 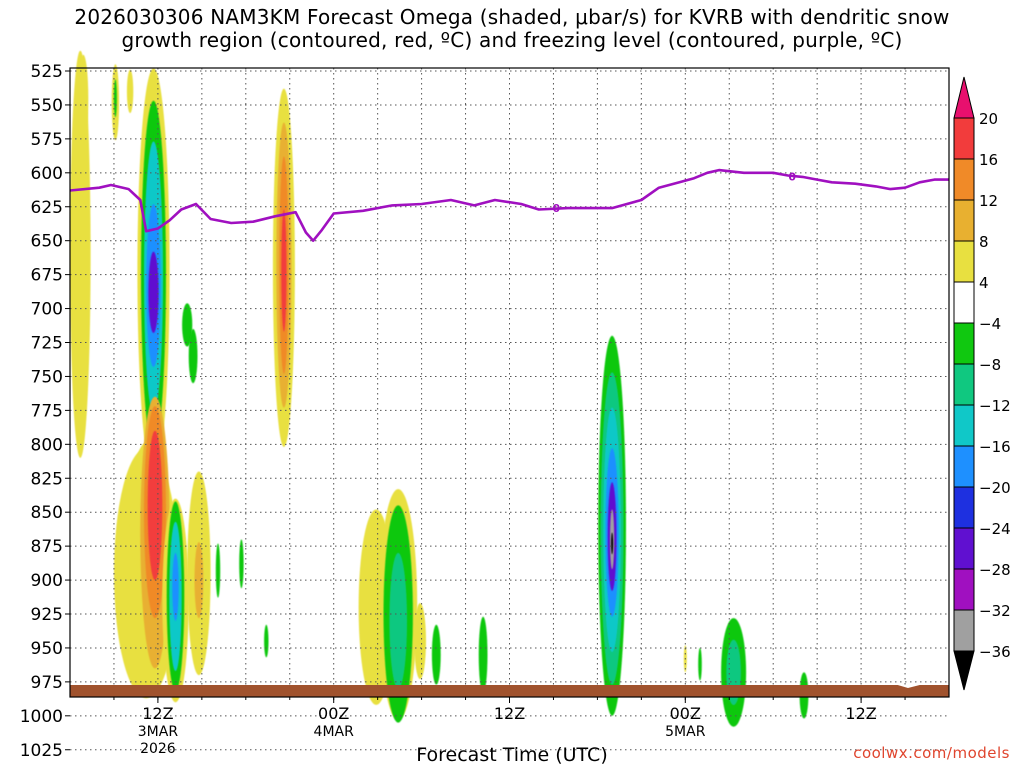 I want to click on colorbar-label: −8, so click(x=990, y=365).